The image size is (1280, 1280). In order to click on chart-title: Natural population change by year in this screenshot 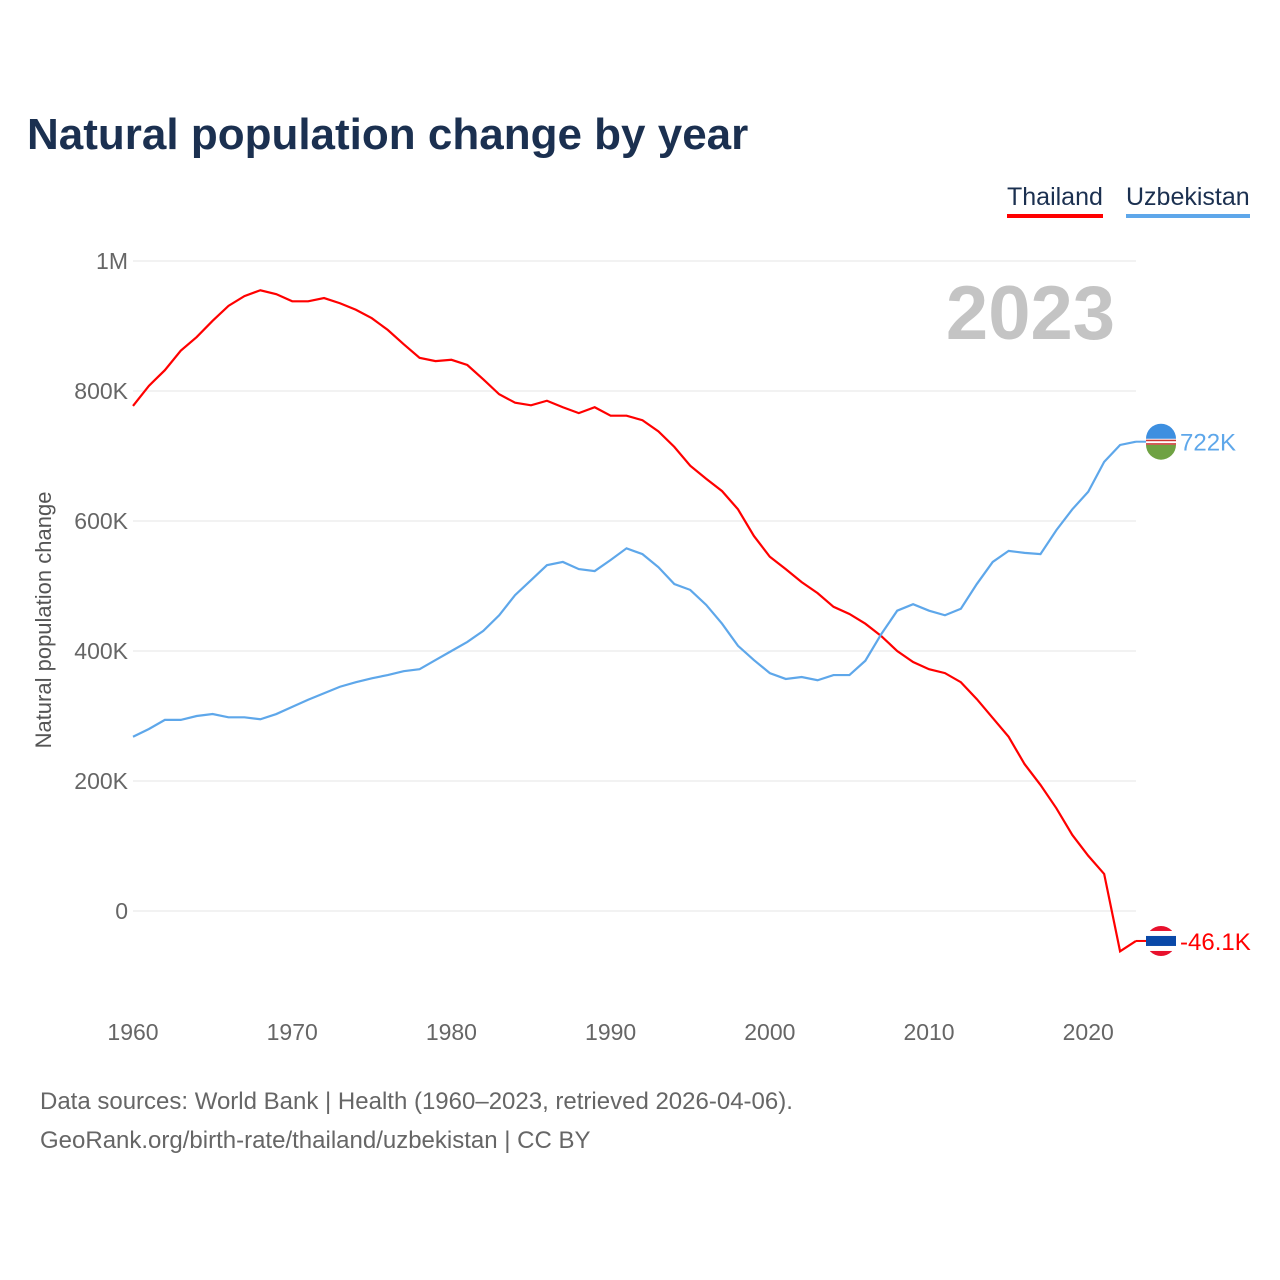, I will do `click(388, 134)`.